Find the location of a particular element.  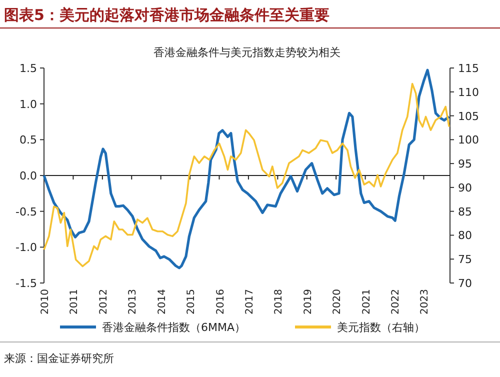

x-tick-label: 2011 is located at coordinates (74, 301).